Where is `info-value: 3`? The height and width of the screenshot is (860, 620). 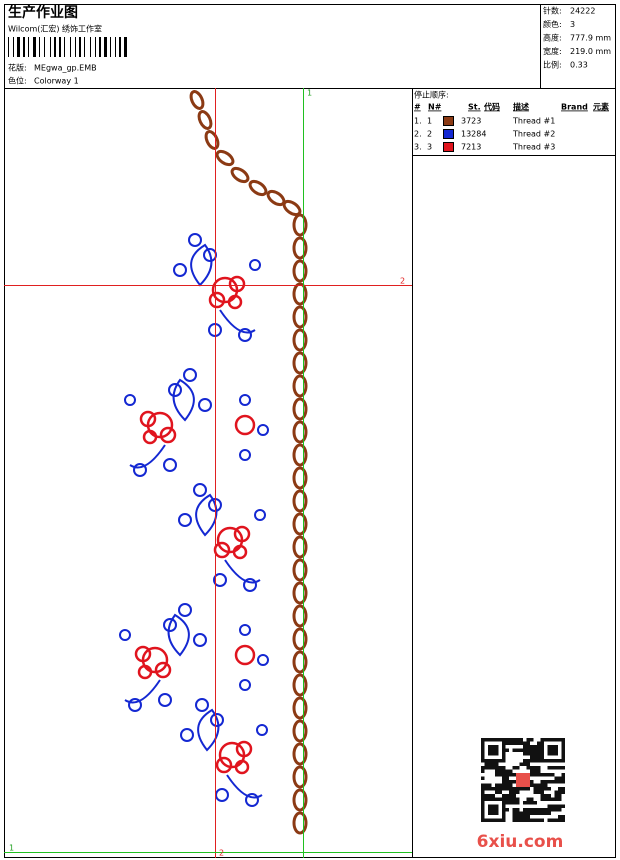
info-value: 3 is located at coordinates (572, 24).